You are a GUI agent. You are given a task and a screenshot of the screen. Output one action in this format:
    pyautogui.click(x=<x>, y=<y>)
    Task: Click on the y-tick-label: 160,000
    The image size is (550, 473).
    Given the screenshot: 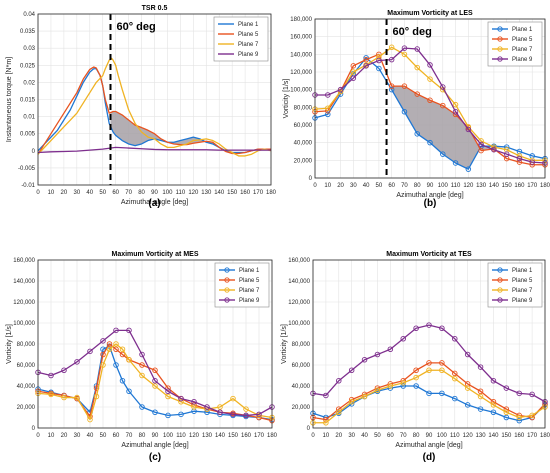 What is the action you would take?
    pyautogui.click(x=299, y=261)
    